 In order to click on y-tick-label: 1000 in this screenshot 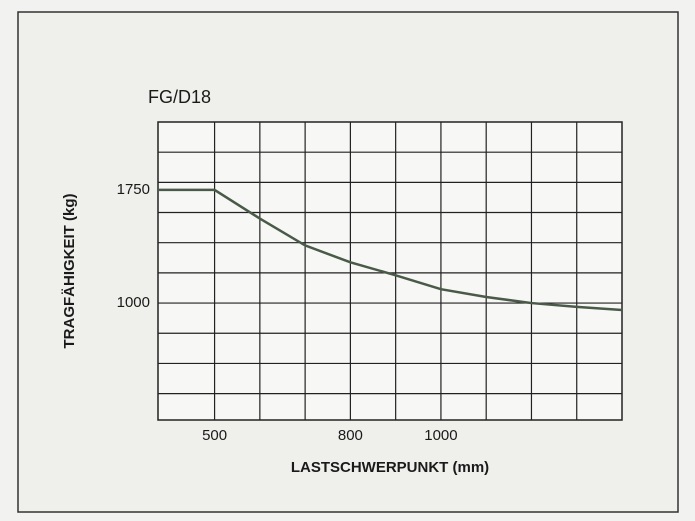, I will do `click(133, 302)`.